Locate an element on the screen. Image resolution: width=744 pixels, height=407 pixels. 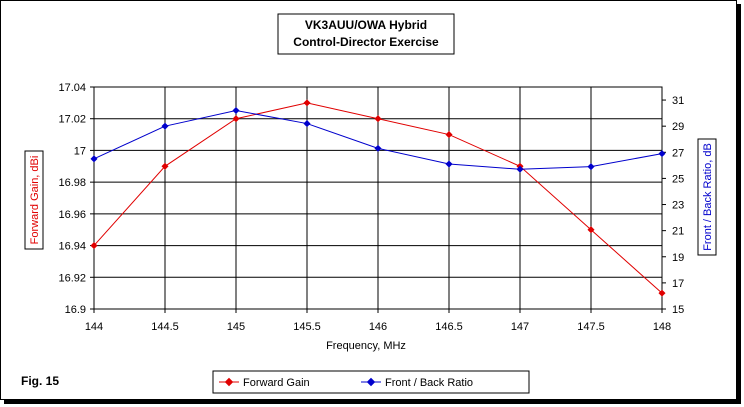
x-axis-label: Frequency, MHz is located at coordinates (366, 346).